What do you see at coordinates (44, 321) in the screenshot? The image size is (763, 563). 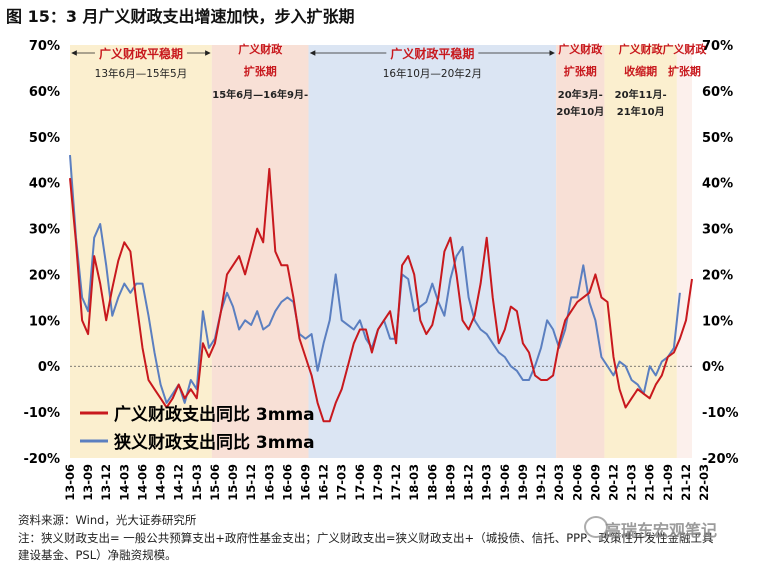 I see `y-tick-left: 10%` at bounding box center [44, 321].